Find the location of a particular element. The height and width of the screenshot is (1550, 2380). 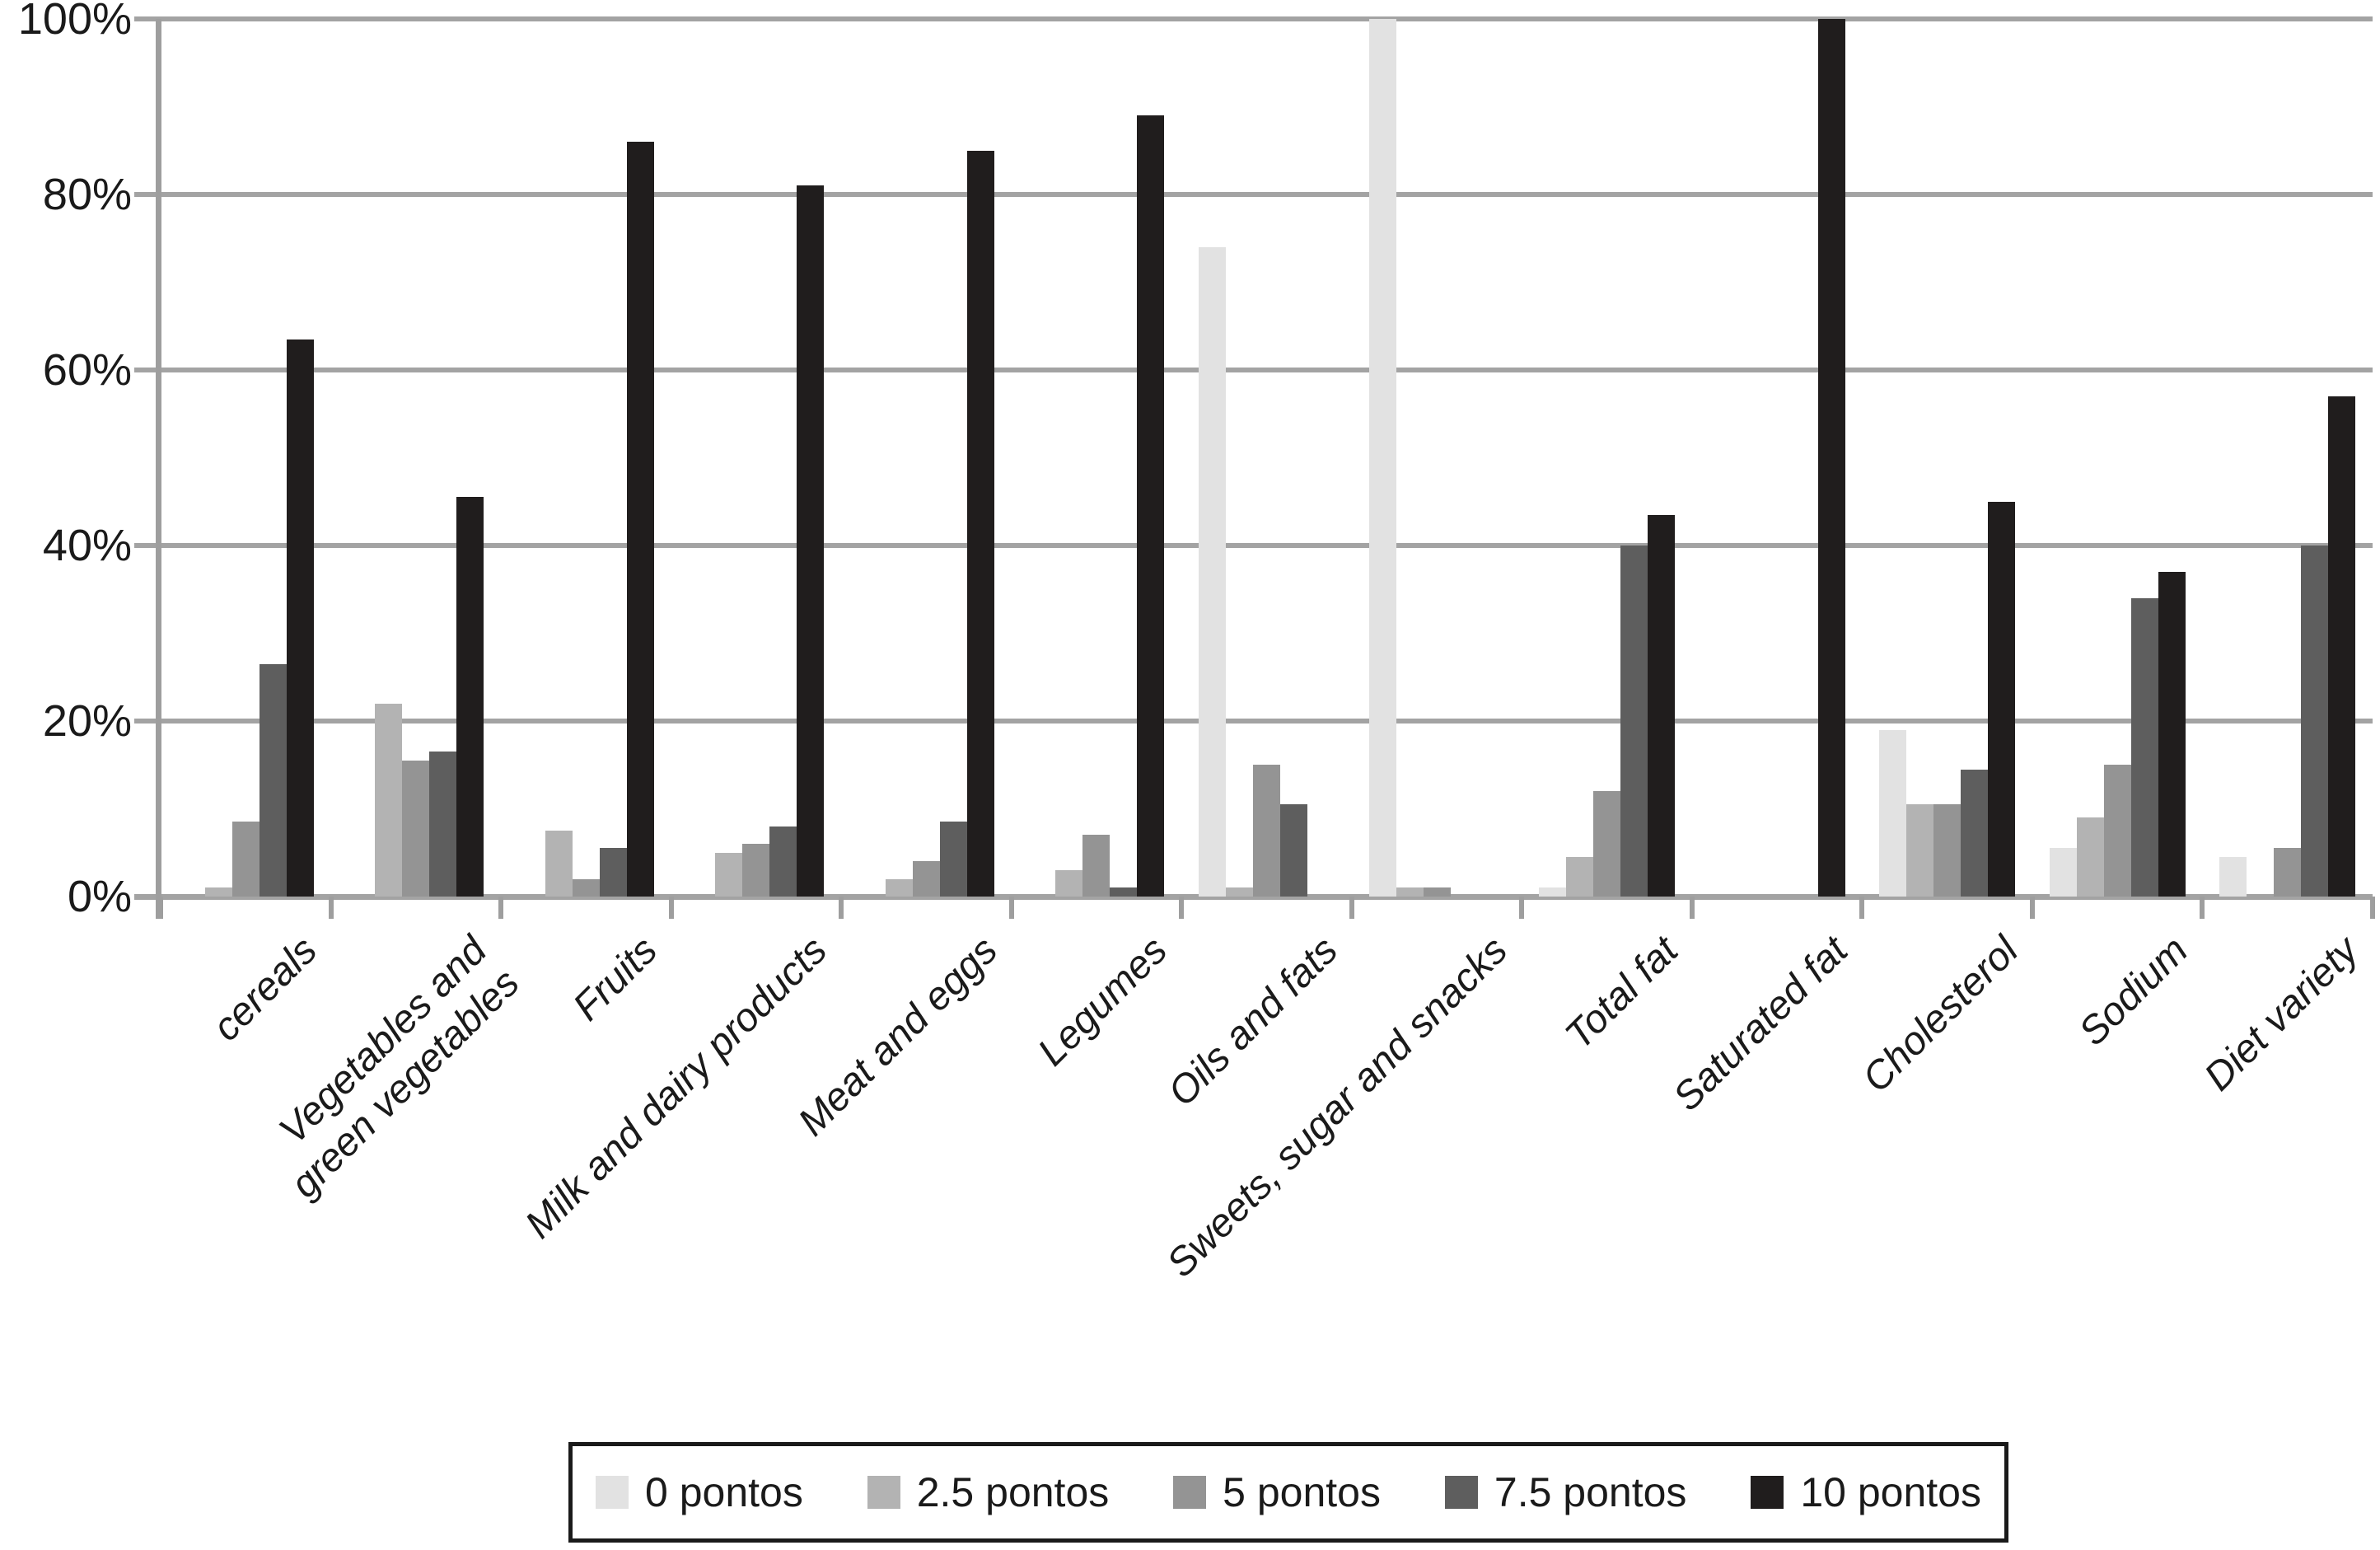

legend-item: 10 pontos is located at coordinates (1866, 1492).